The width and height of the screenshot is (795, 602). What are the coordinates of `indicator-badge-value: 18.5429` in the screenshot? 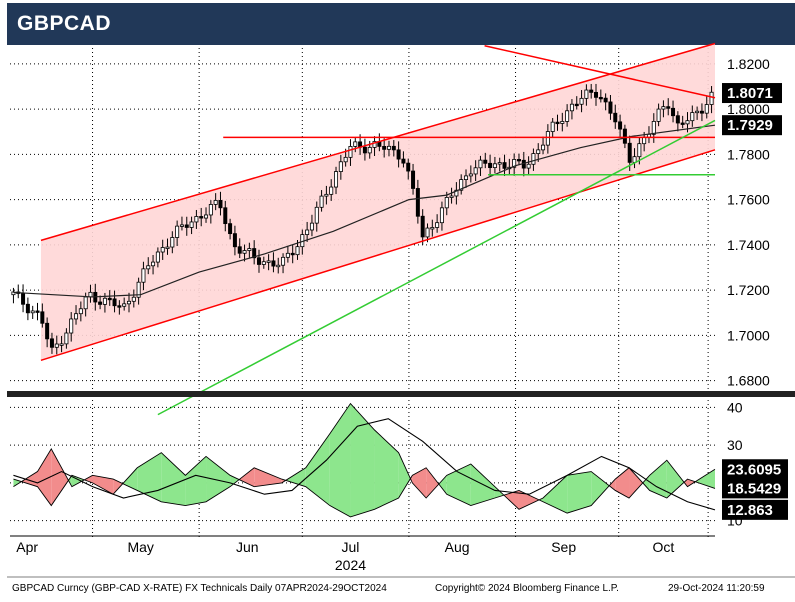 It's located at (754, 488).